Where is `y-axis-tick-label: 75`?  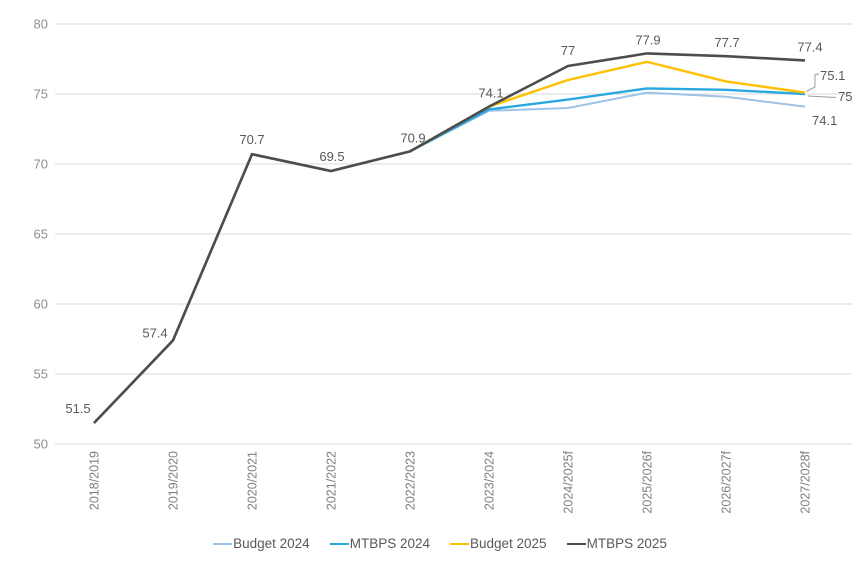
y-axis-tick-label: 75 is located at coordinates (41, 94).